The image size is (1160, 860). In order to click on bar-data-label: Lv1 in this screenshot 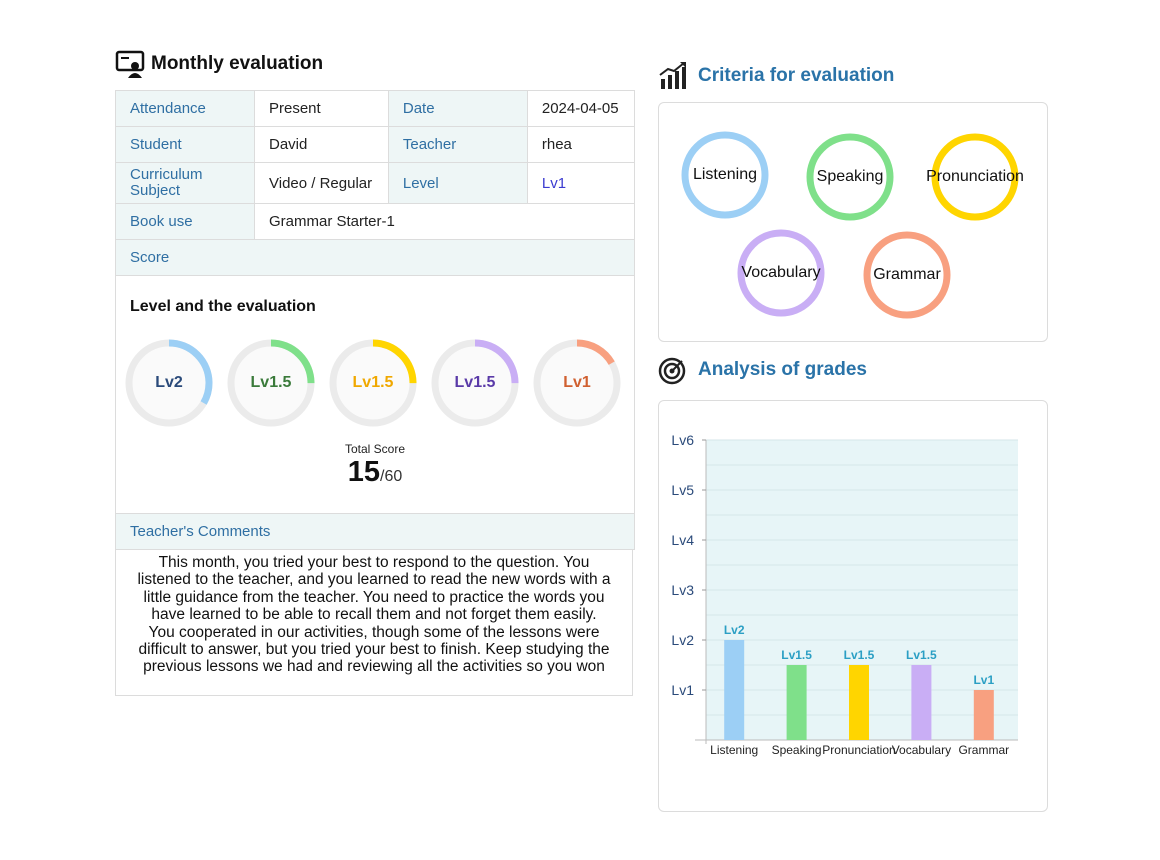, I will do `click(983, 680)`.